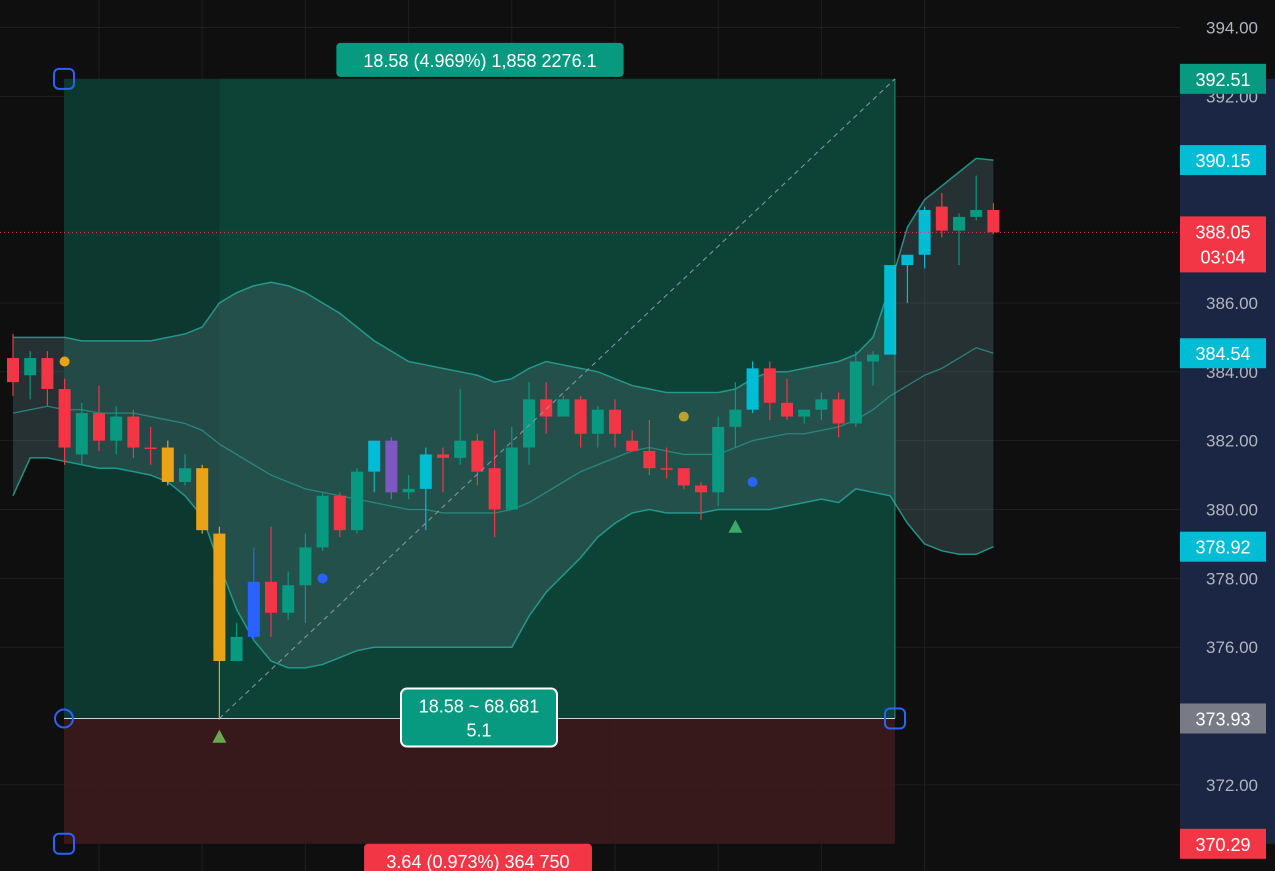  What do you see at coordinates (1232, 510) in the screenshot?
I see `axis-tick-label: 380.00` at bounding box center [1232, 510].